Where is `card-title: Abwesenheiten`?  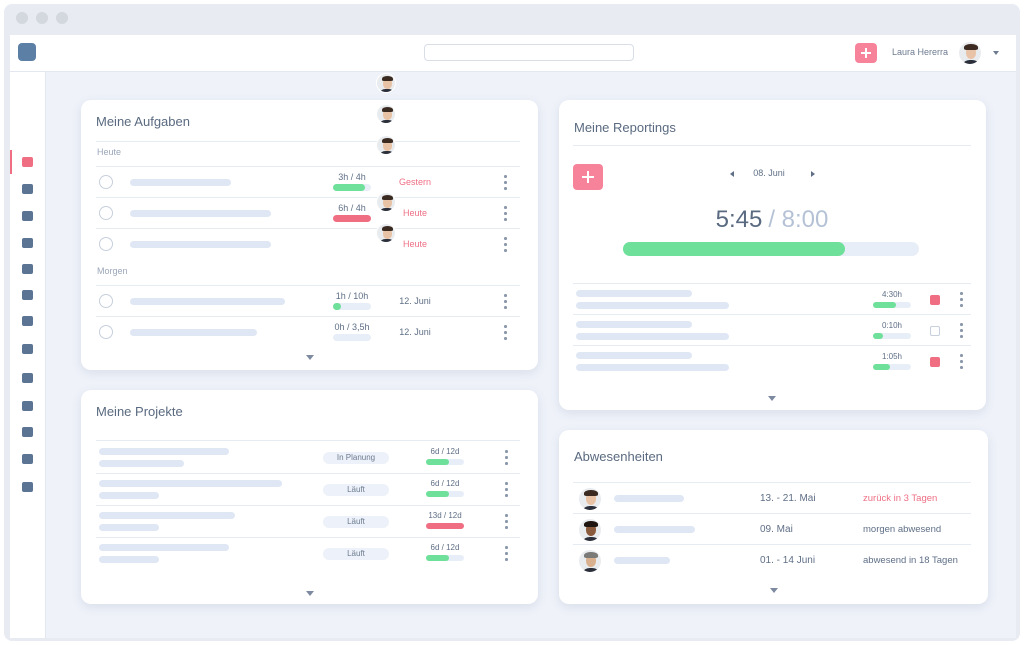
card-title: Abwesenheiten is located at coordinates (618, 456).